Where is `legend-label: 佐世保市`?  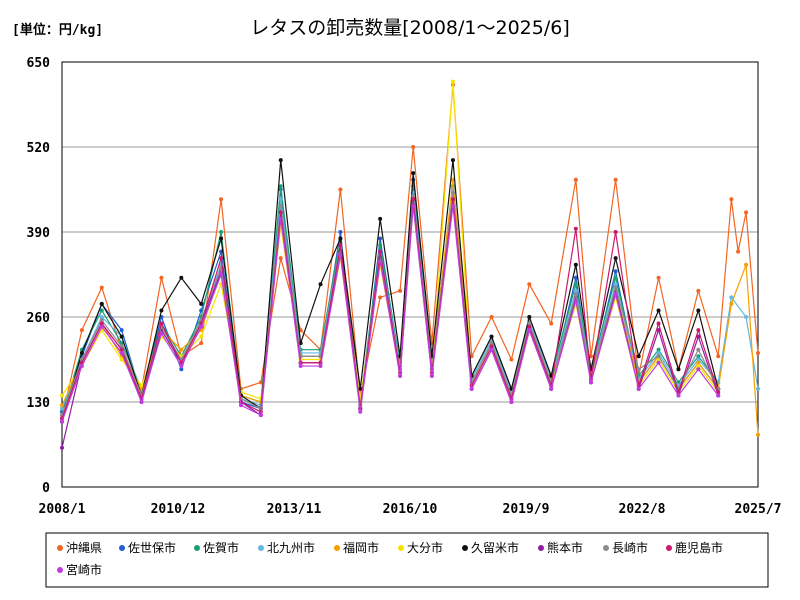
legend-label: 佐世保市 is located at coordinates (152, 547).